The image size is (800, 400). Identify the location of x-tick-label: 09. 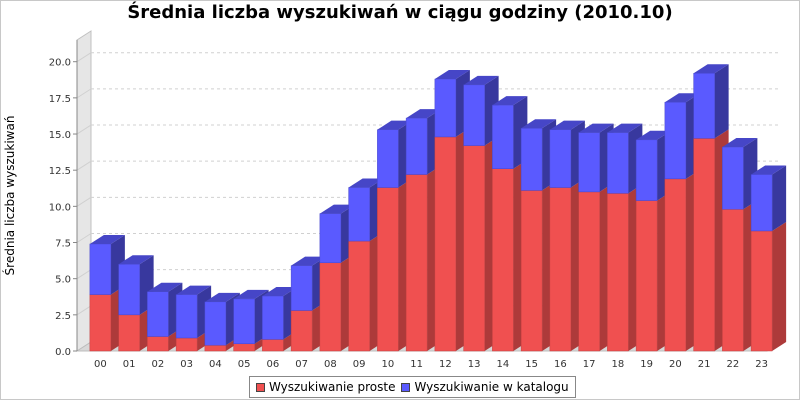
(359, 364).